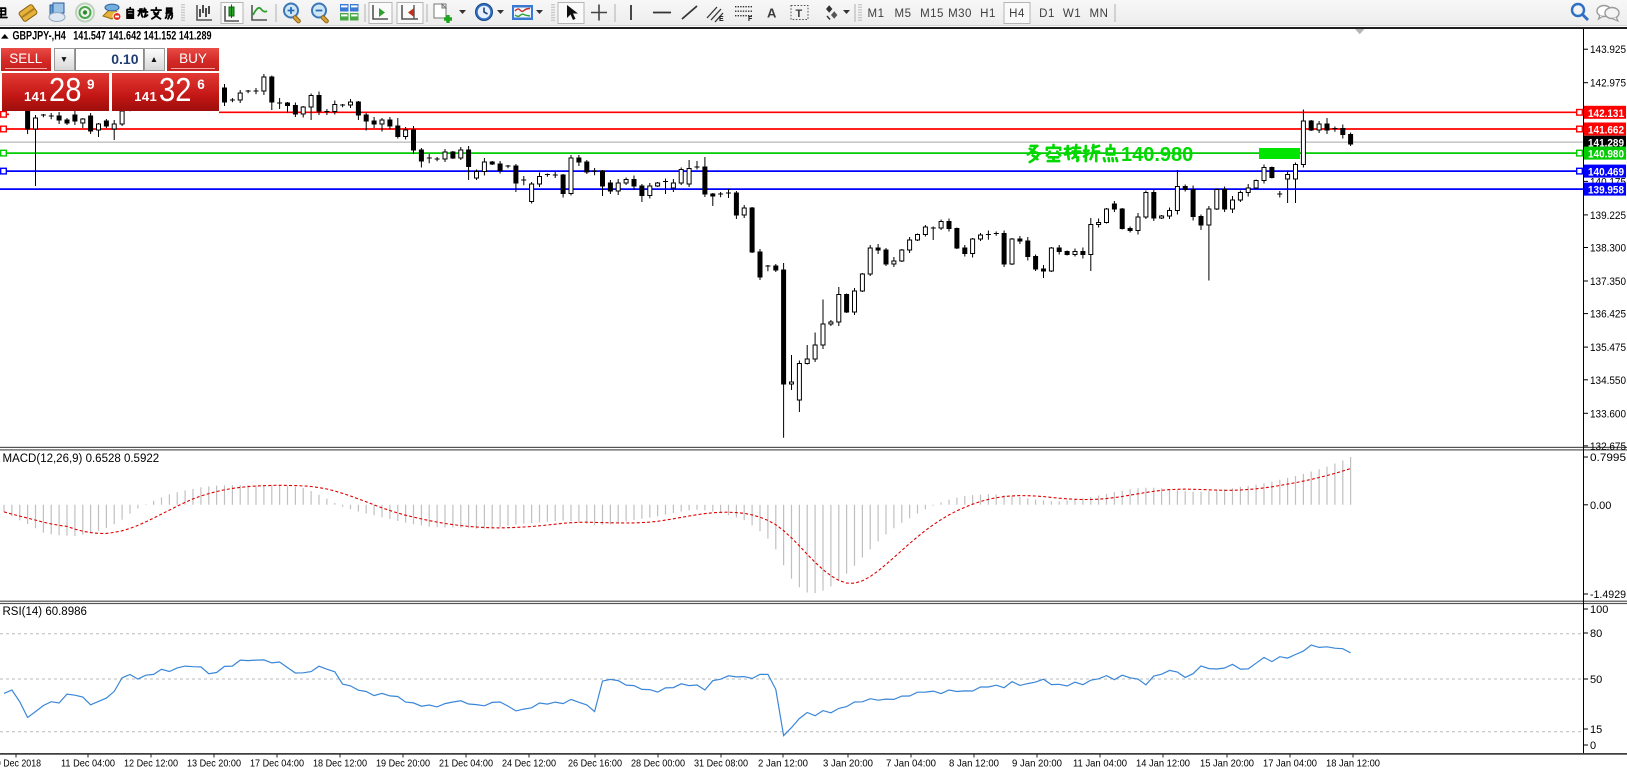 This screenshot has width=1627, height=774. What do you see at coordinates (1600, 506) in the screenshot?
I see `svg-text: 0.00` at bounding box center [1600, 506].